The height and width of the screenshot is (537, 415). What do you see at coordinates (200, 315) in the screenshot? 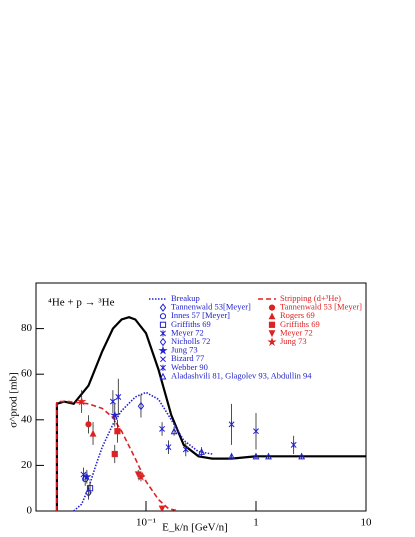
I see `legend-label: Innes 57 [Meyer]` at bounding box center [200, 315].